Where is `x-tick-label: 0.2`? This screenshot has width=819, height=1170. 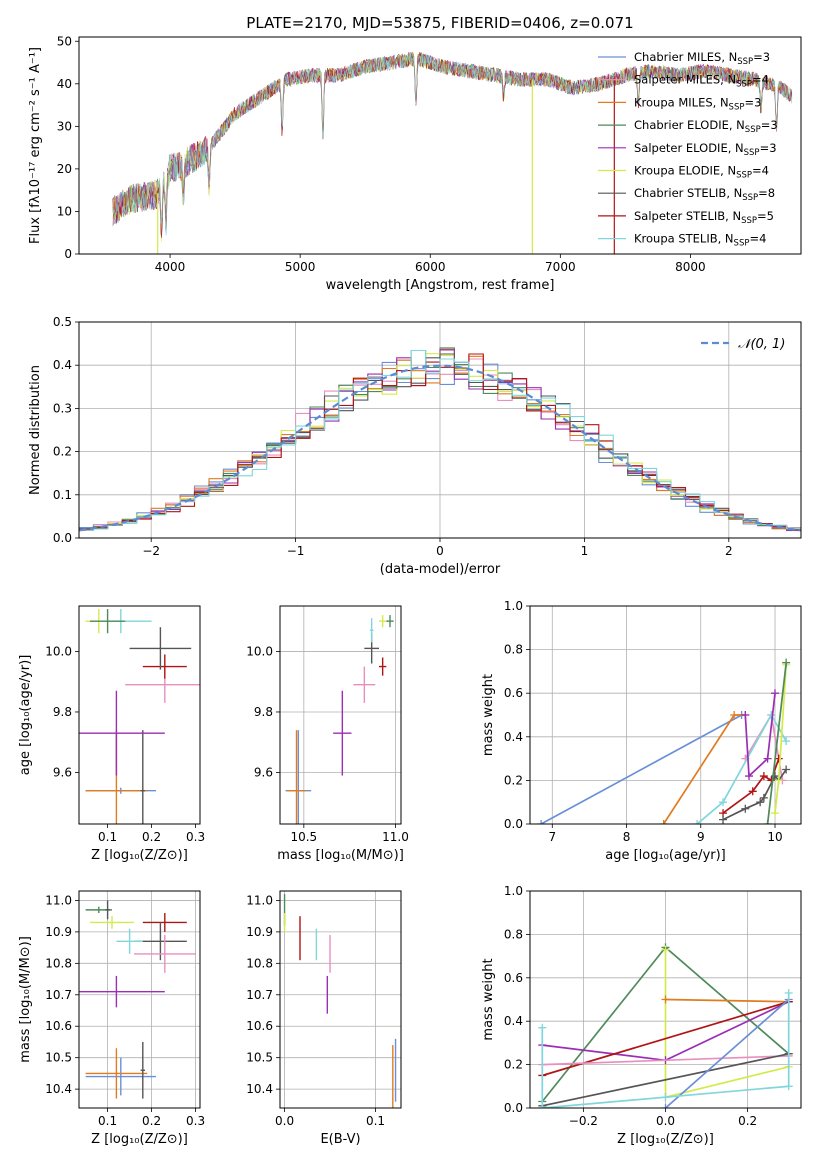 x-tick-label: 0.2 is located at coordinates (747, 1121).